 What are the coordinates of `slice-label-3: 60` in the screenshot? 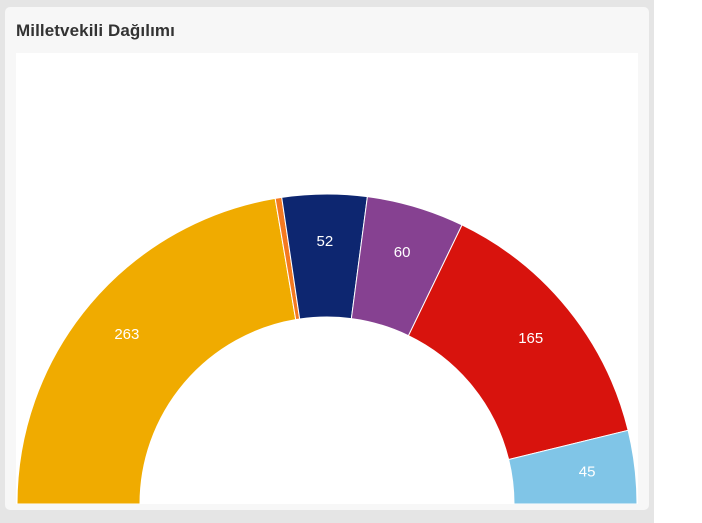 It's located at (402, 252).